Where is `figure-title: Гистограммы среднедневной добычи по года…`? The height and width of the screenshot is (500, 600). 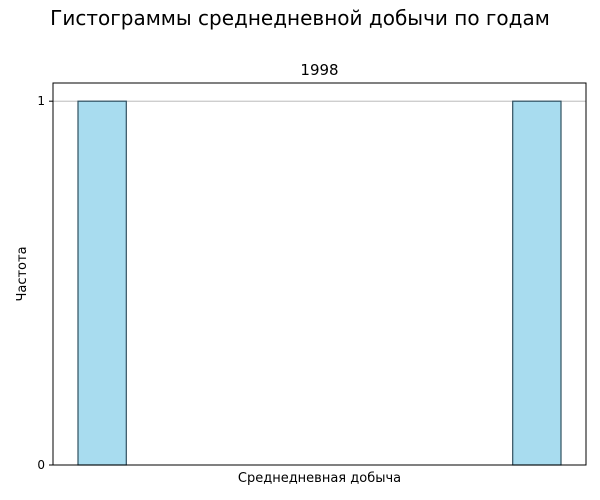
figure-title: Гистограммы среднедневной добычи по года… is located at coordinates (300, 18).